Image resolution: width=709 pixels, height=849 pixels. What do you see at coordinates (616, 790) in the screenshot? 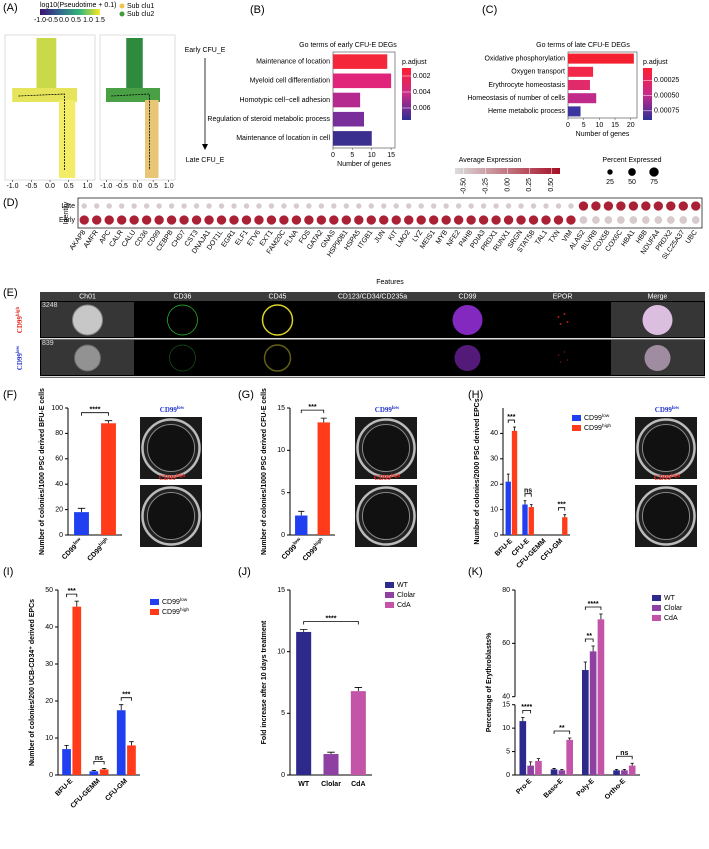
I see `x-tick-label: Ortho-E` at bounding box center [616, 790].